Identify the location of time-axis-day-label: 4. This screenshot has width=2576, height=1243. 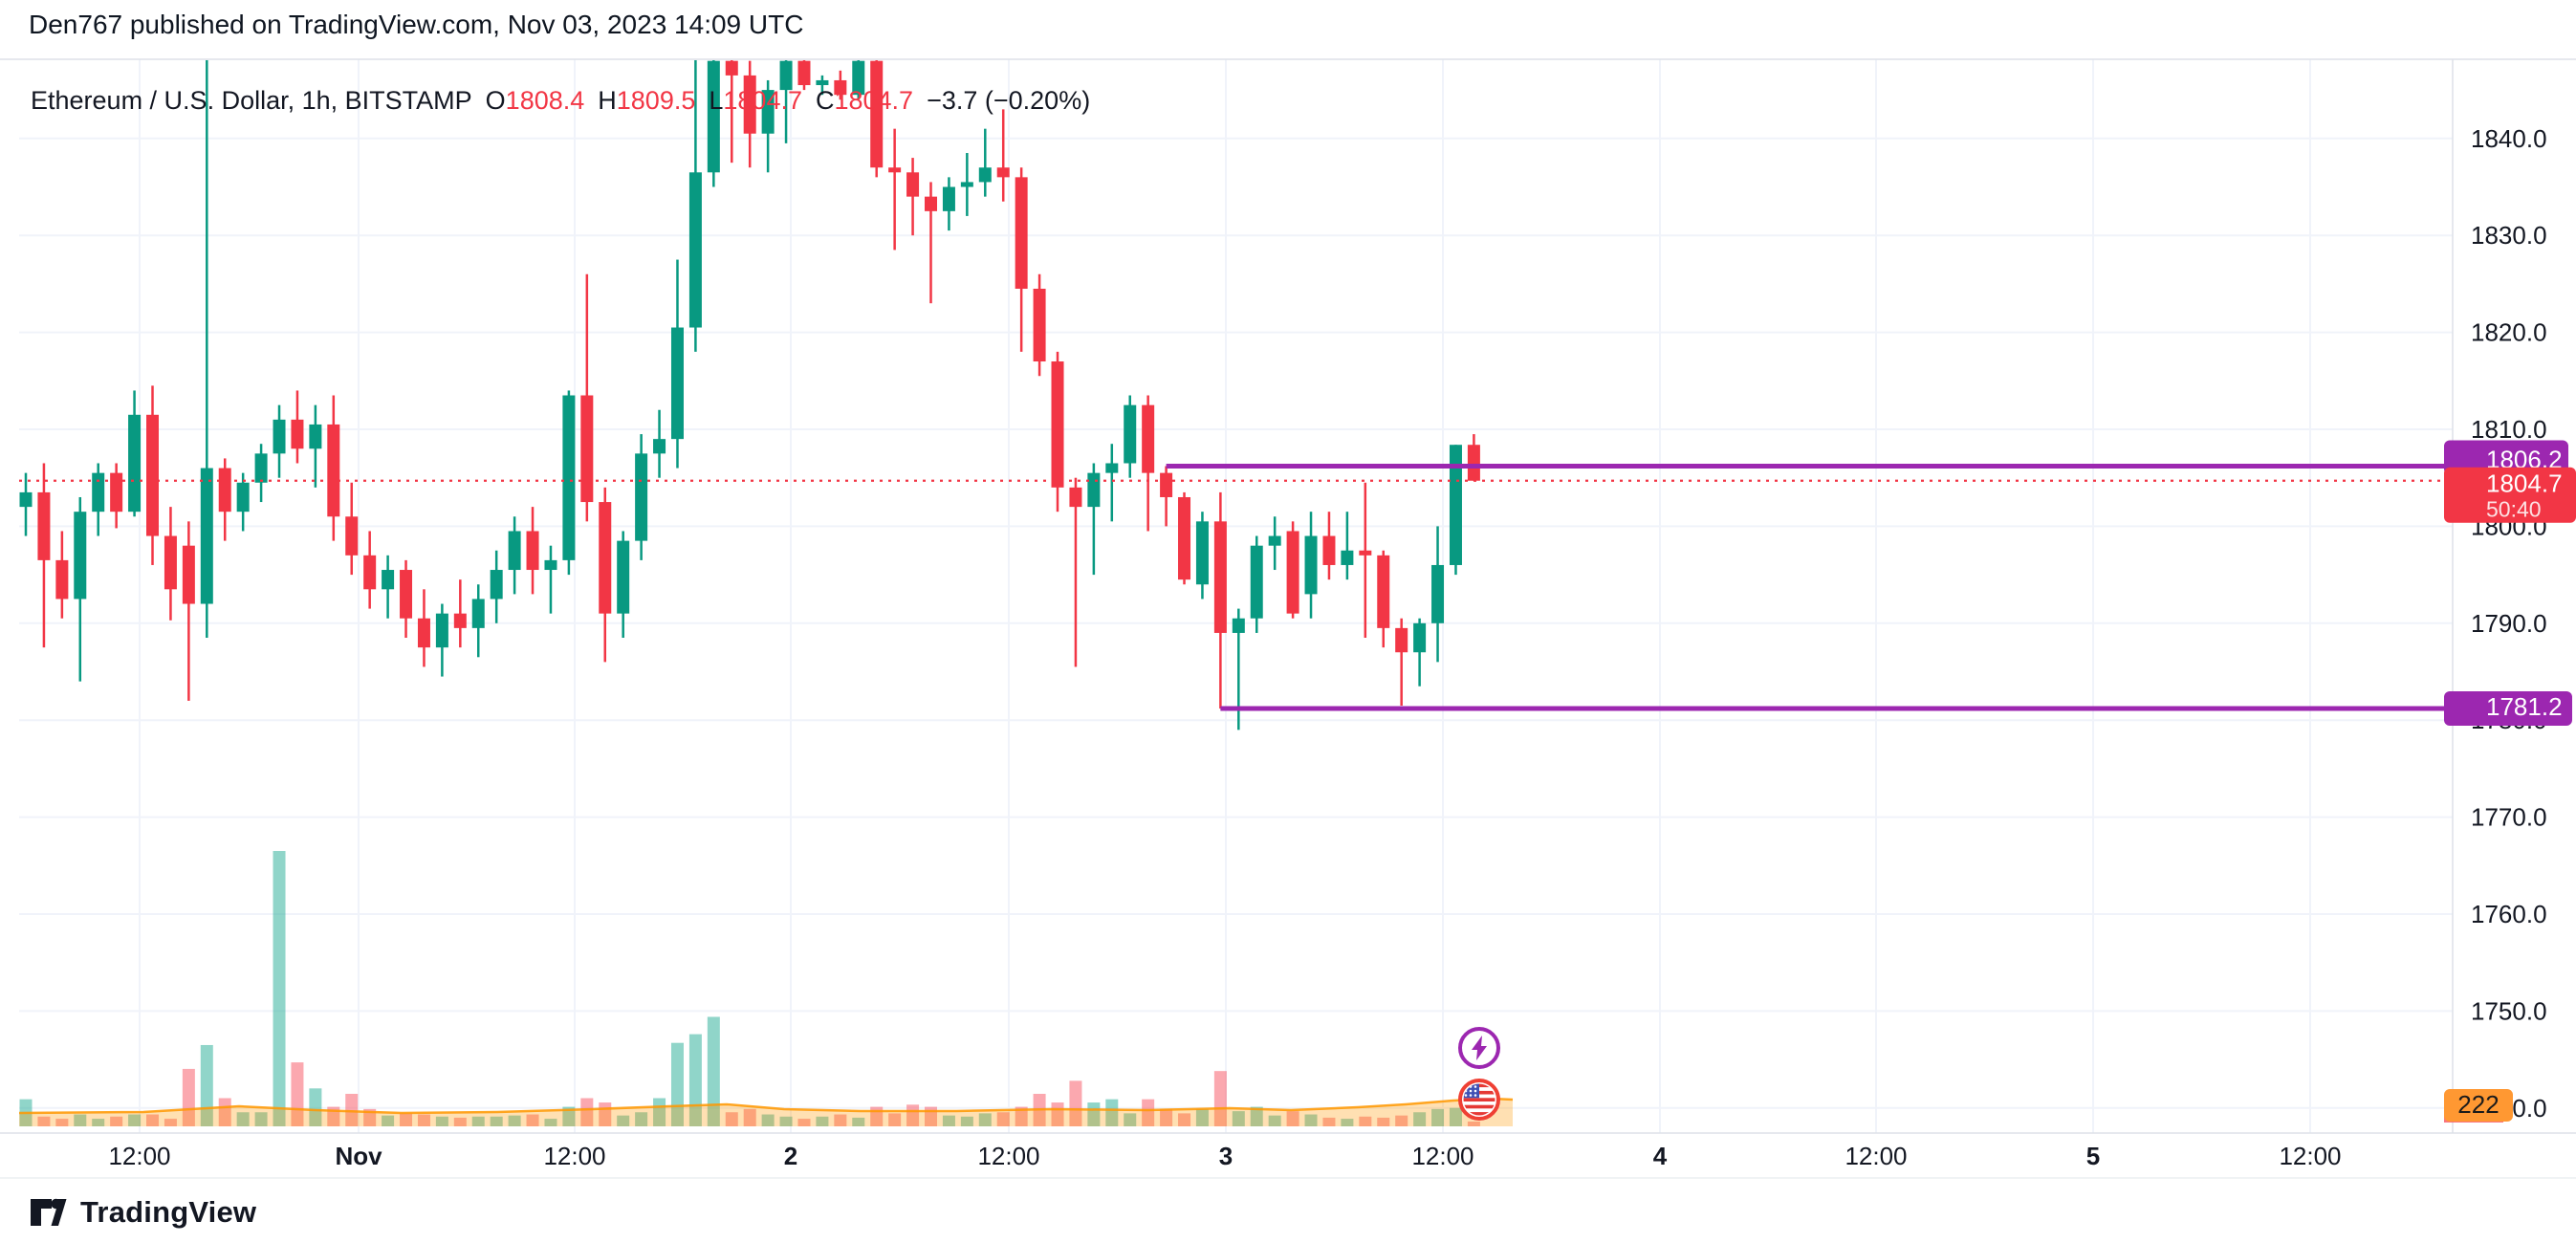
(1660, 1156).